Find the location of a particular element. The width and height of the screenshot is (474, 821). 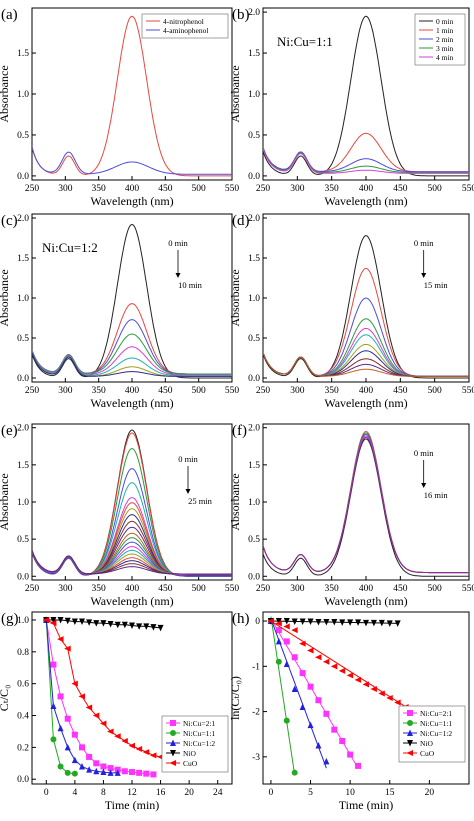

x-tick-label: 10 is located at coordinates (350, 793).